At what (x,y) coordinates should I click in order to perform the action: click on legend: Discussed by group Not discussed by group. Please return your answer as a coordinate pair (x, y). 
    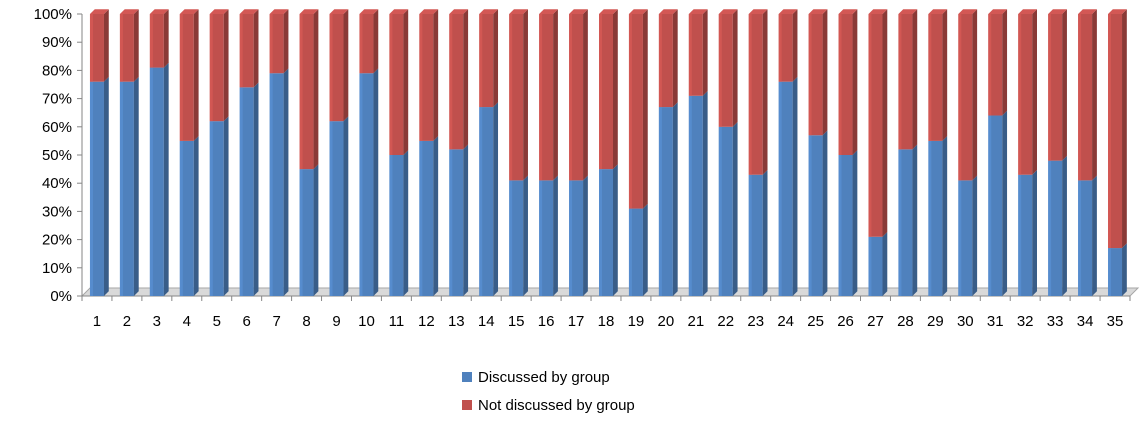
    Looking at the image, I should click on (548, 391).